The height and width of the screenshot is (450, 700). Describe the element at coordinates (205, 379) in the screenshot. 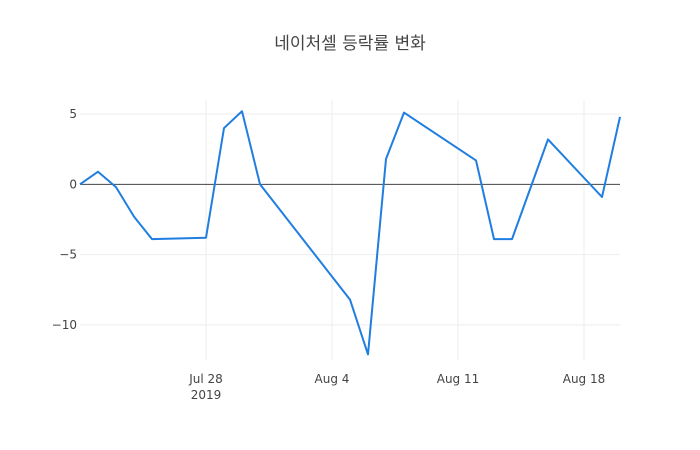

I see `x-tick-label: Jul 28` at that location.